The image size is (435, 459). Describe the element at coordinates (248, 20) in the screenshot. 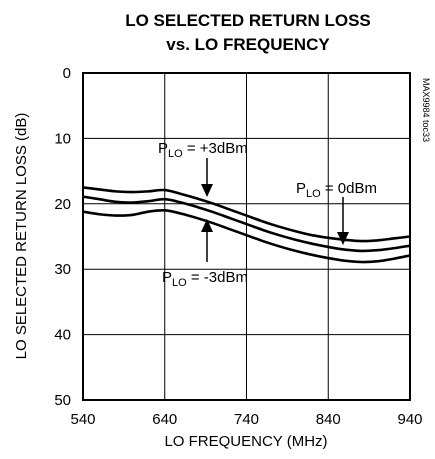

I see `chart-title-line1: LO SELECTED RETURN LOSS` at that location.